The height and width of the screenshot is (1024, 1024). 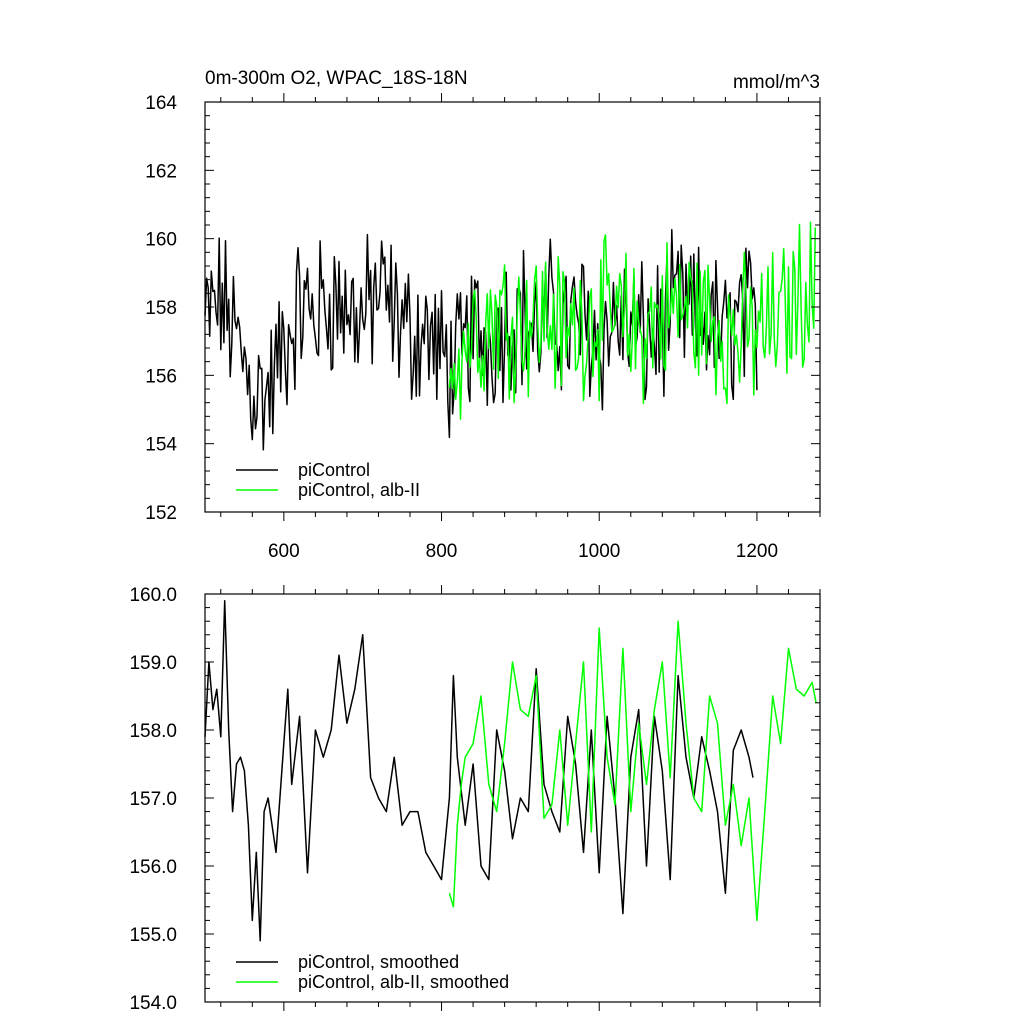 What do you see at coordinates (776, 82) in the screenshot?
I see `top-panel-units: mmol/m^3` at bounding box center [776, 82].